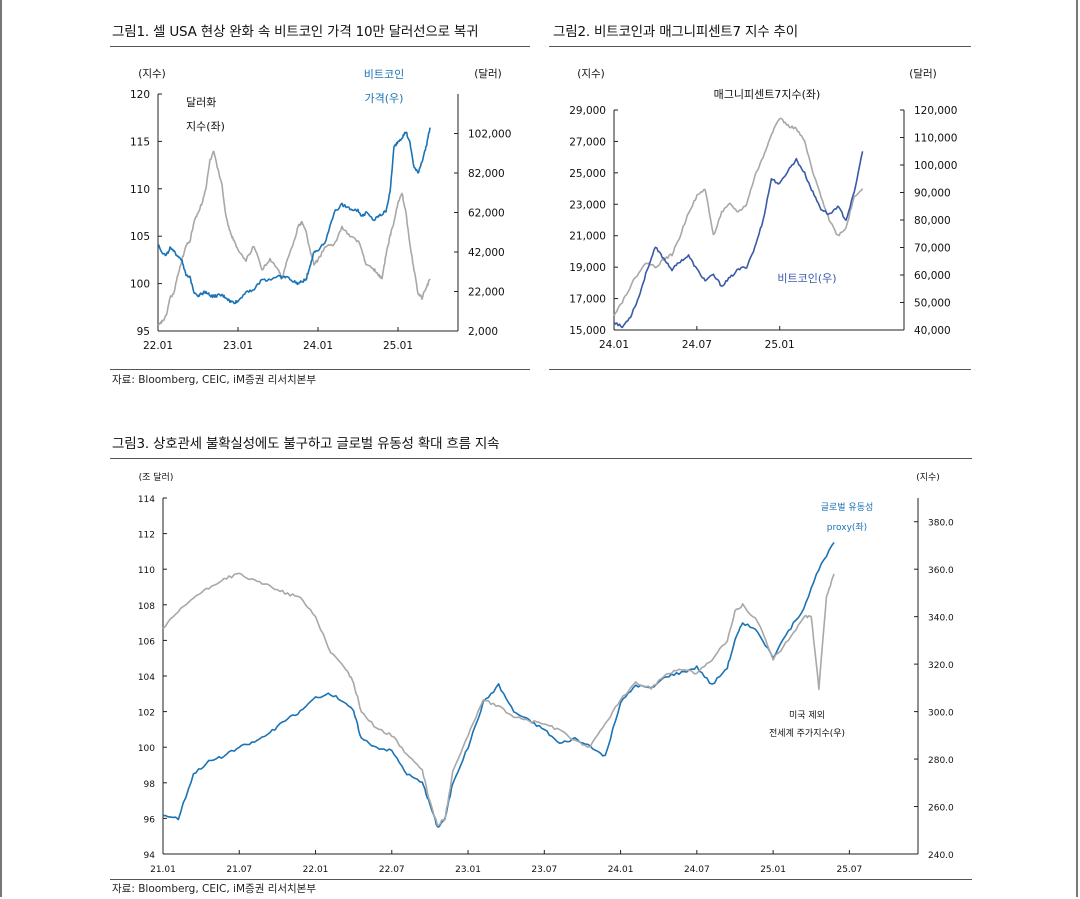 The image size is (1080, 899). What do you see at coordinates (146, 607) in the screenshot?
I see `fig3-left-tick-label: 108` at bounding box center [146, 607].